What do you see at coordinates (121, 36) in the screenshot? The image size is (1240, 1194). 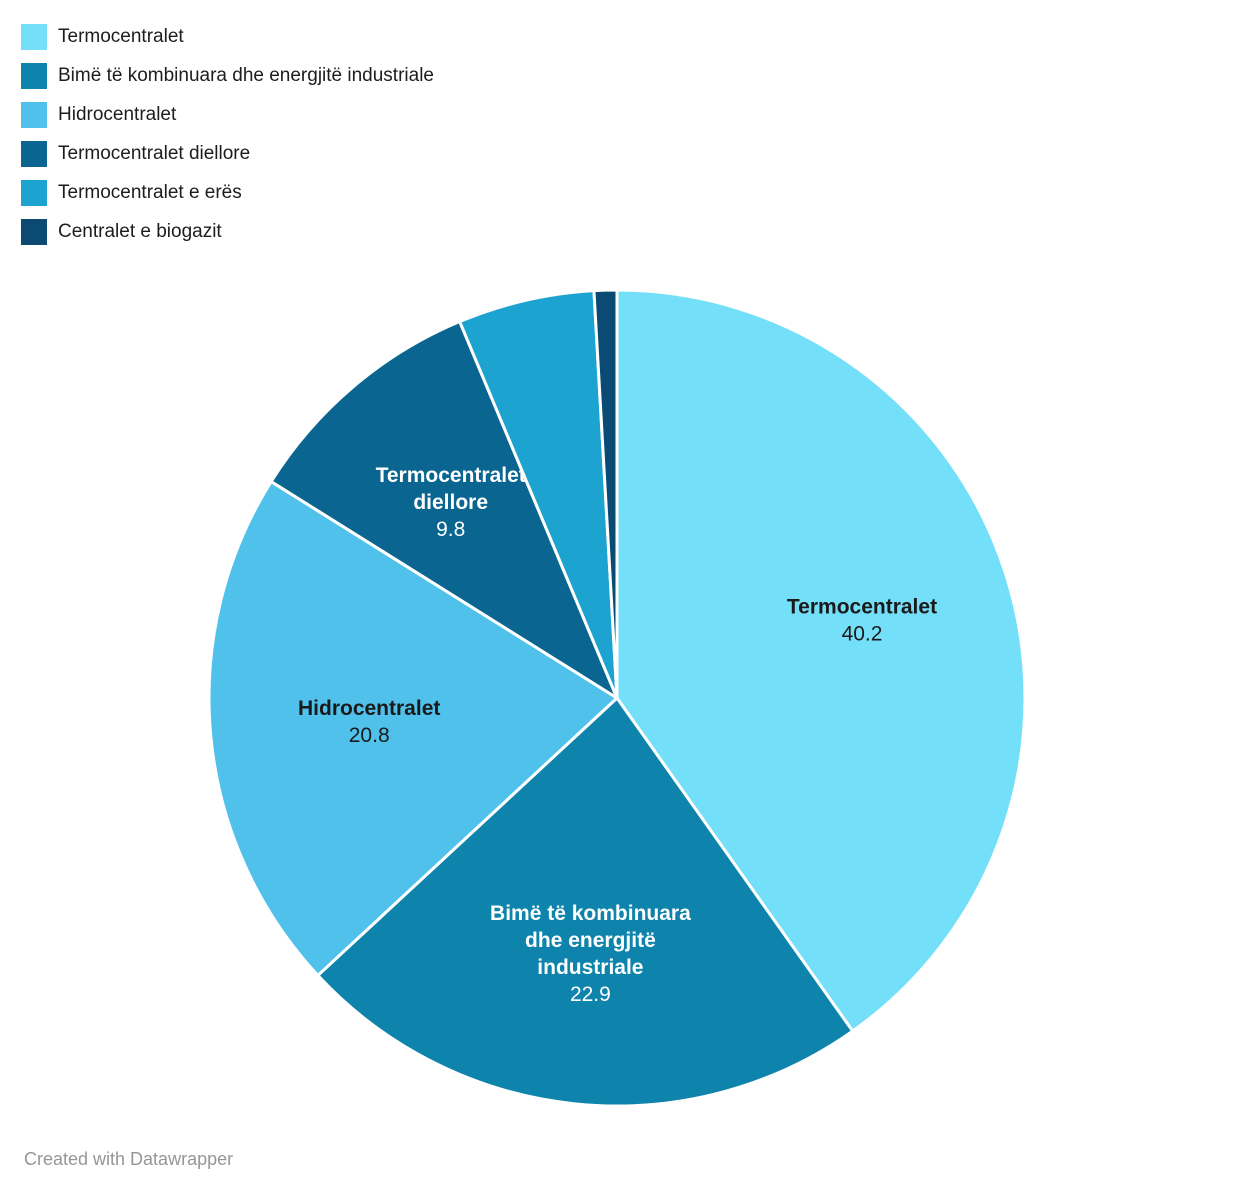 I see `legend-label: Termocentralet` at bounding box center [121, 36].